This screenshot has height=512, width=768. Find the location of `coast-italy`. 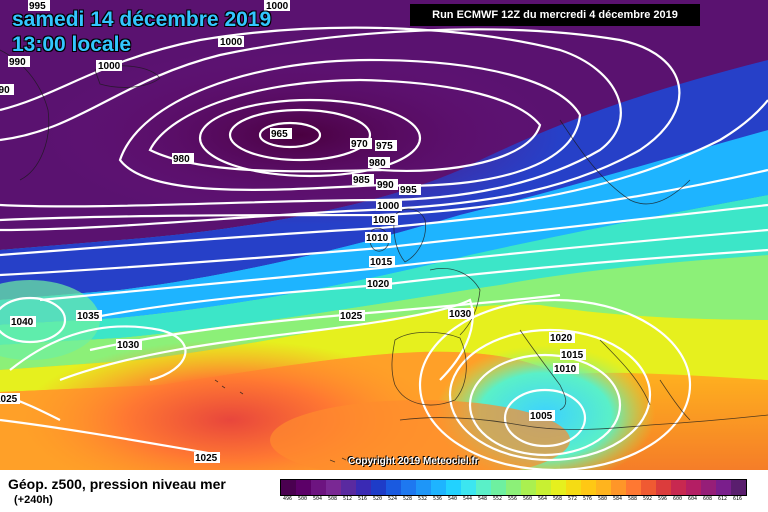

coast-italy is located at coordinates (543, 370).